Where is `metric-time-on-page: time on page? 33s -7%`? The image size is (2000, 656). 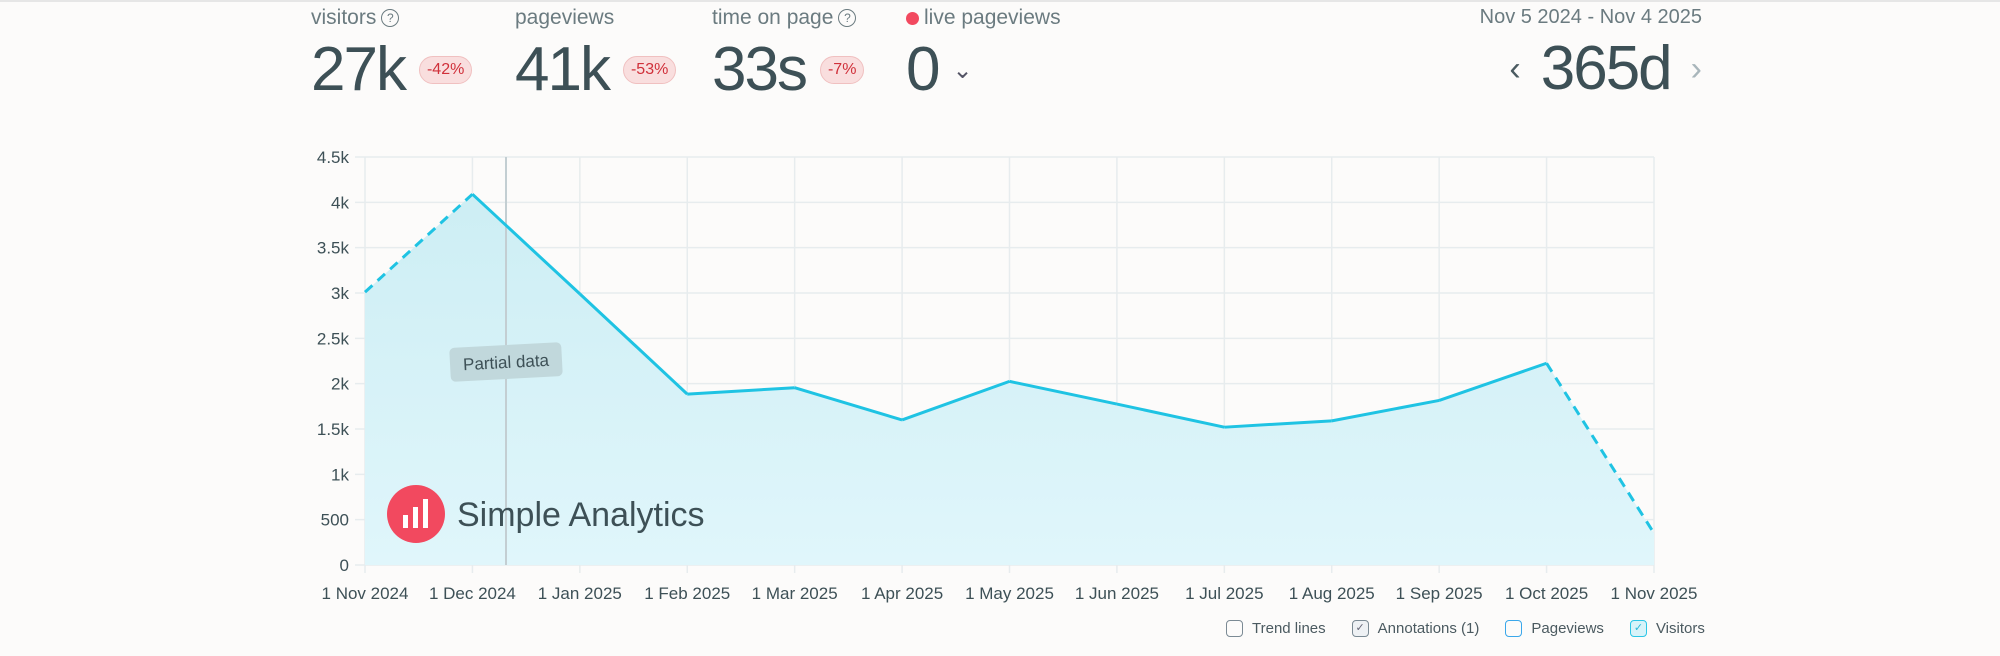 metric-time-on-page: time on page? 33s -7% is located at coordinates (788, 57).